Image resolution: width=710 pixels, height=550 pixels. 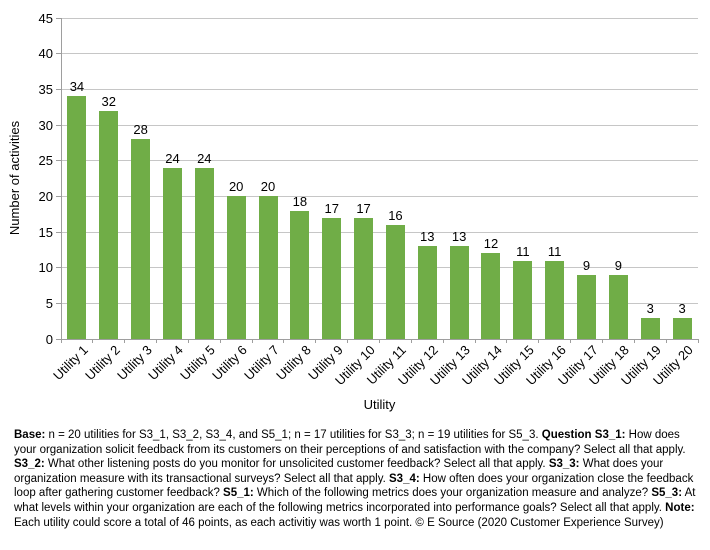 What do you see at coordinates (108, 101) in the screenshot?
I see `bar-value-label: 32` at bounding box center [108, 101].